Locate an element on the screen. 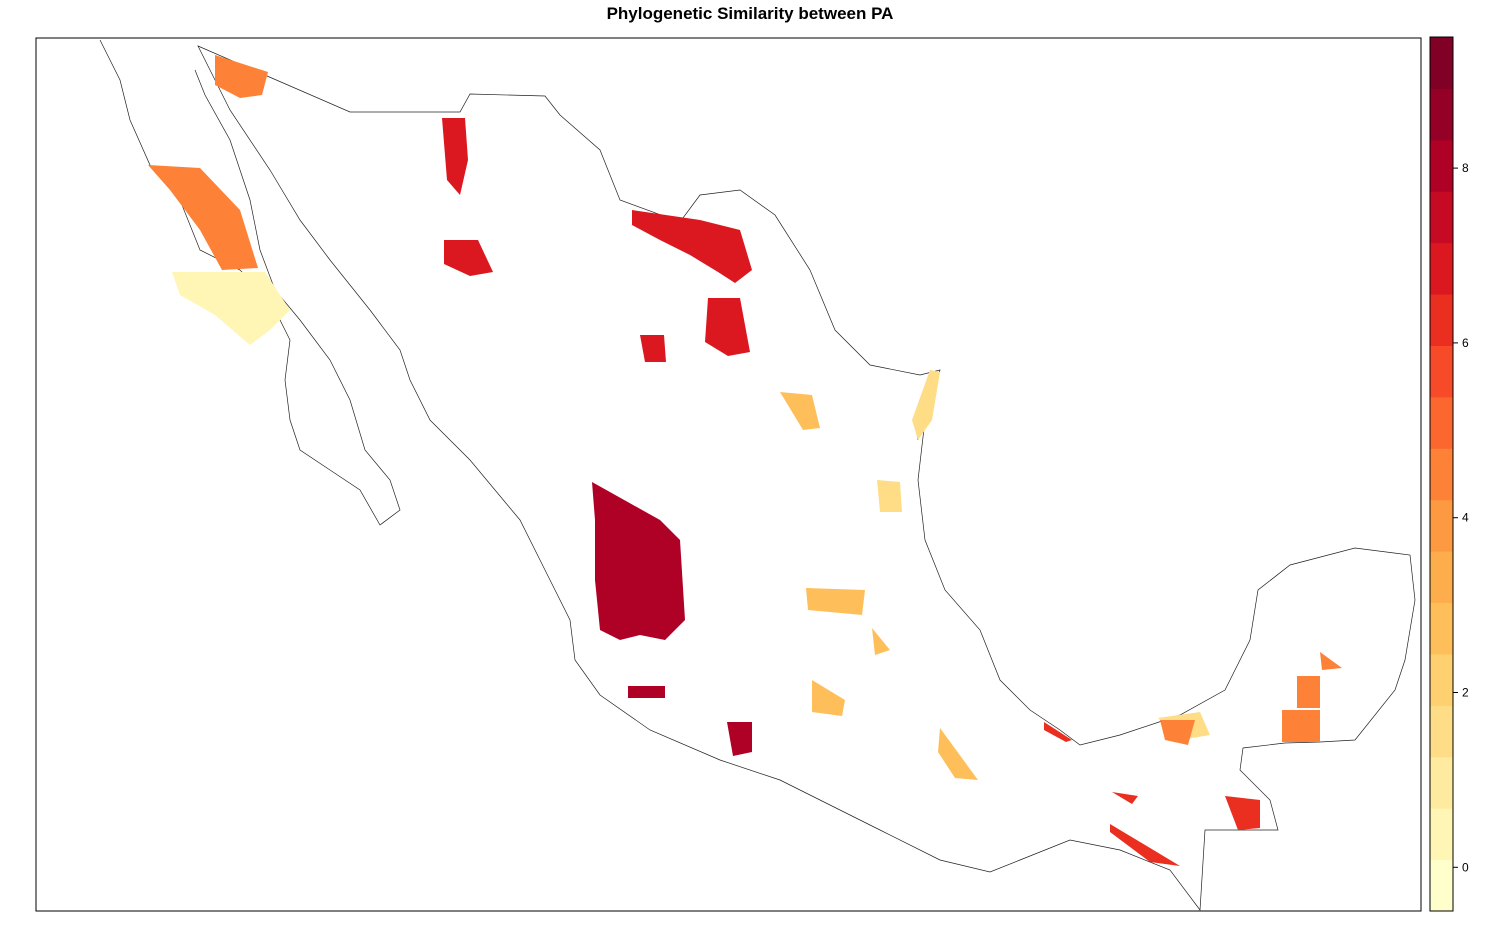 The height and width of the screenshot is (936, 1500). baja-california-outline is located at coordinates (250, 282).